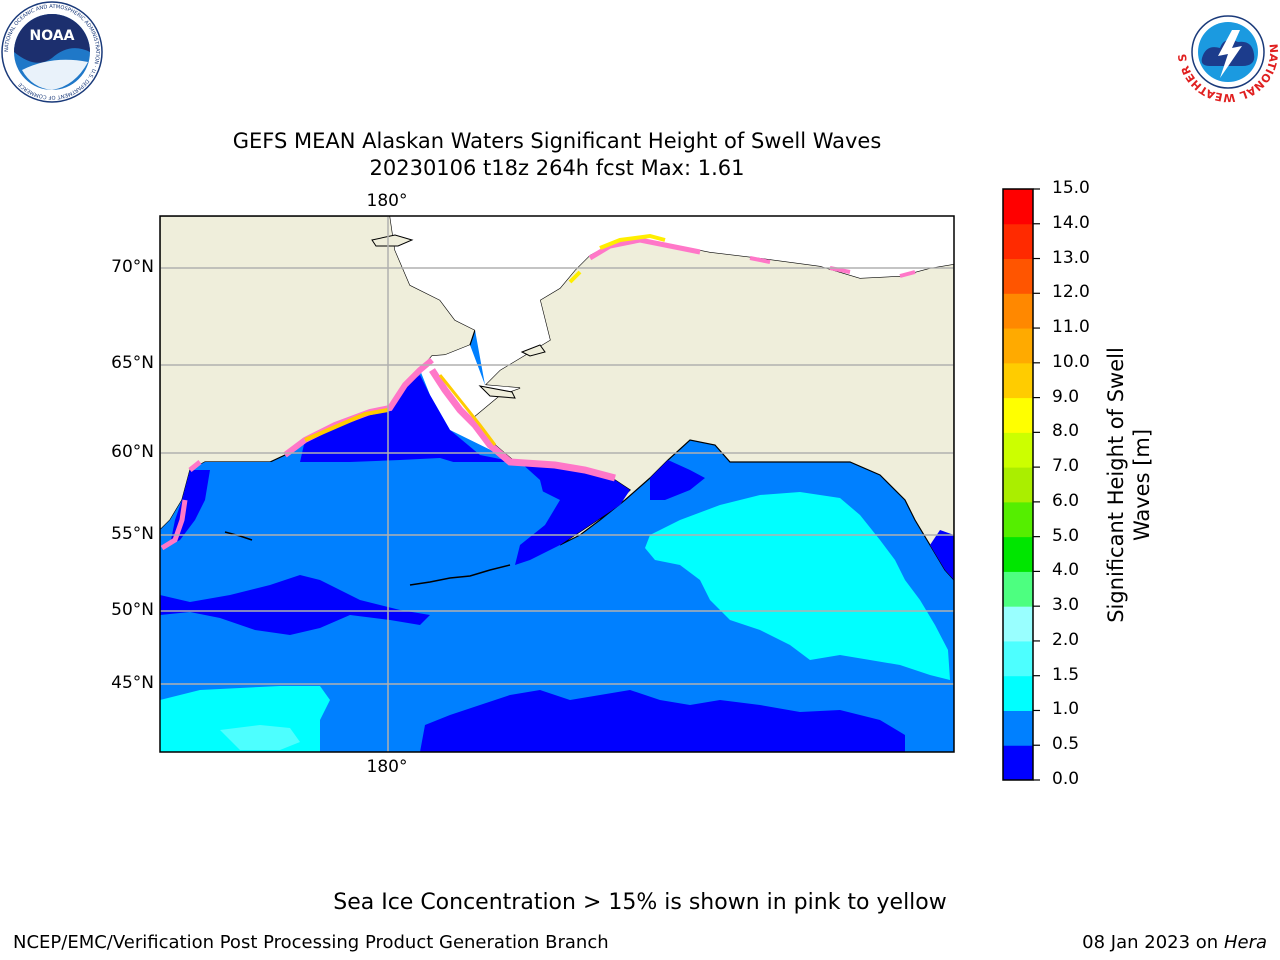 The image size is (1280, 960). I want to click on colorbar-tick-label: 9.0, so click(1066, 396).